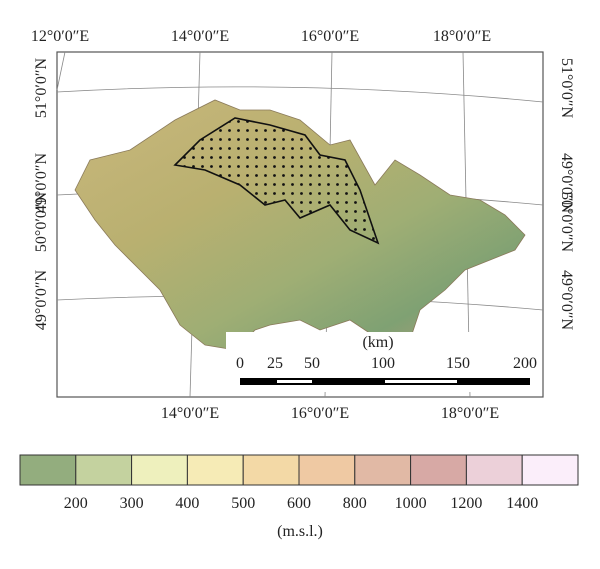 The image size is (600, 569). Describe the element at coordinates (276, 181) in the screenshot. I see `study-area` at that location.